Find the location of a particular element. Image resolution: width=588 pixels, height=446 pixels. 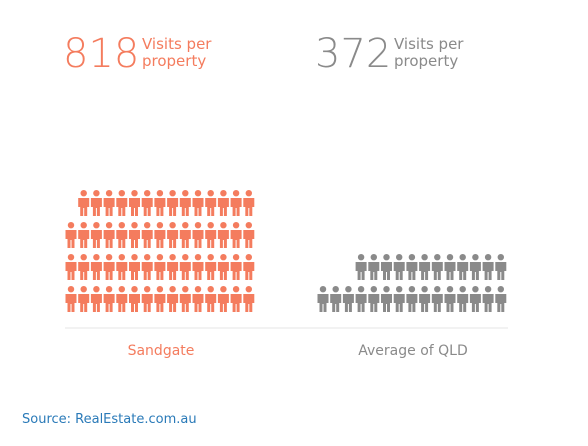

value-number: 818 is located at coordinates (101, 54).